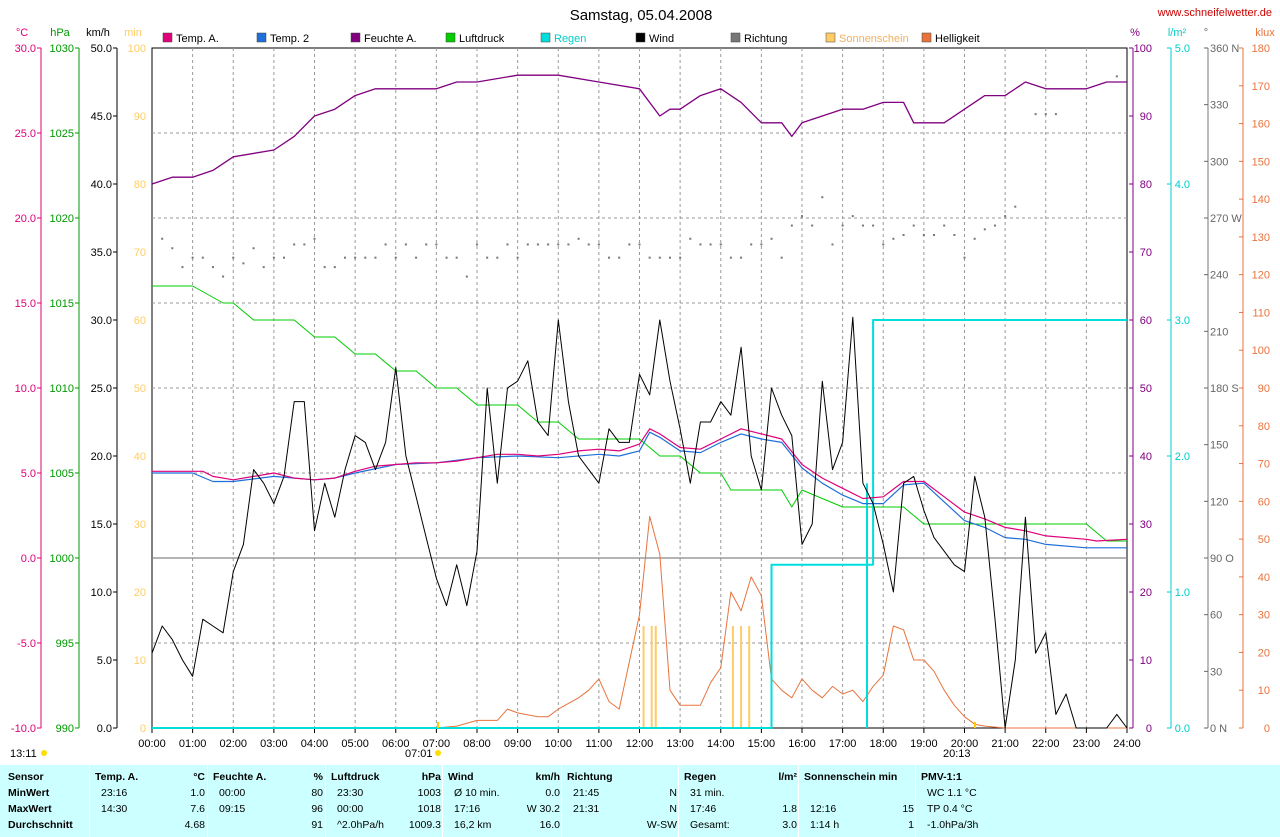 This screenshot has width=1280, height=837. Describe the element at coordinates (825, 825) in the screenshot. I see `summary-cell: 1:14 h` at that location.